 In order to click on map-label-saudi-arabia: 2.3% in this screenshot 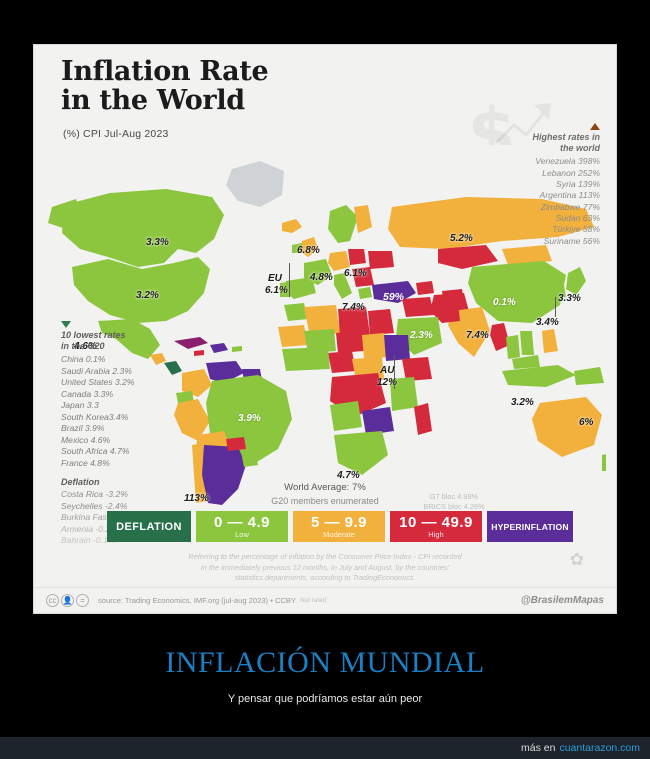, I will do `click(421, 335)`.